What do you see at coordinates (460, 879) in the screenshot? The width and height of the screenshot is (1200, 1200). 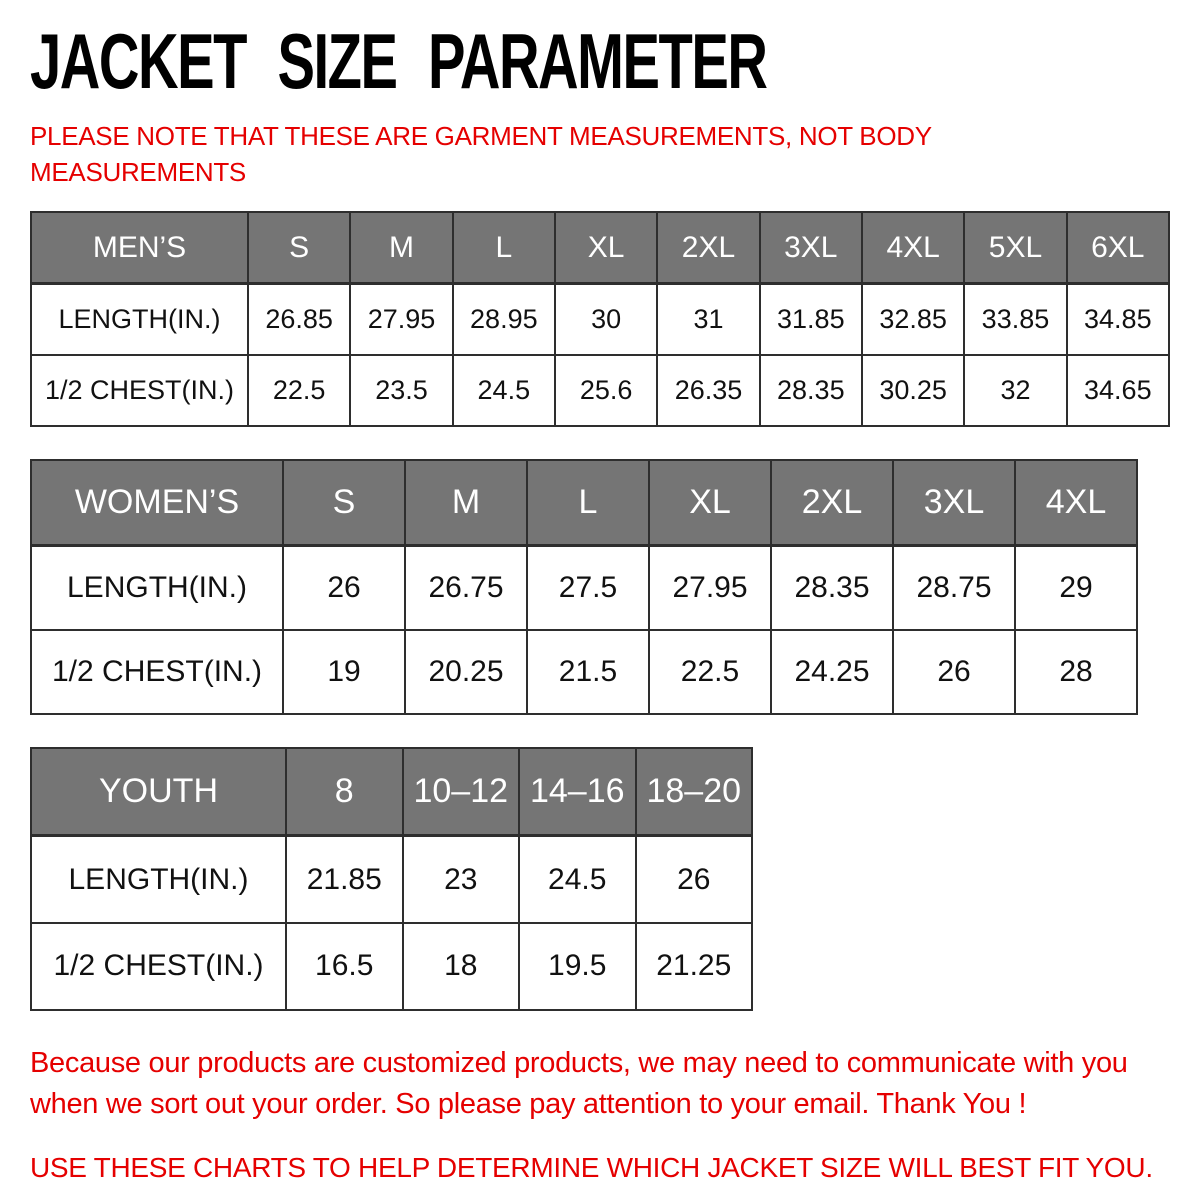 I see `value-cell: 23` at bounding box center [460, 879].